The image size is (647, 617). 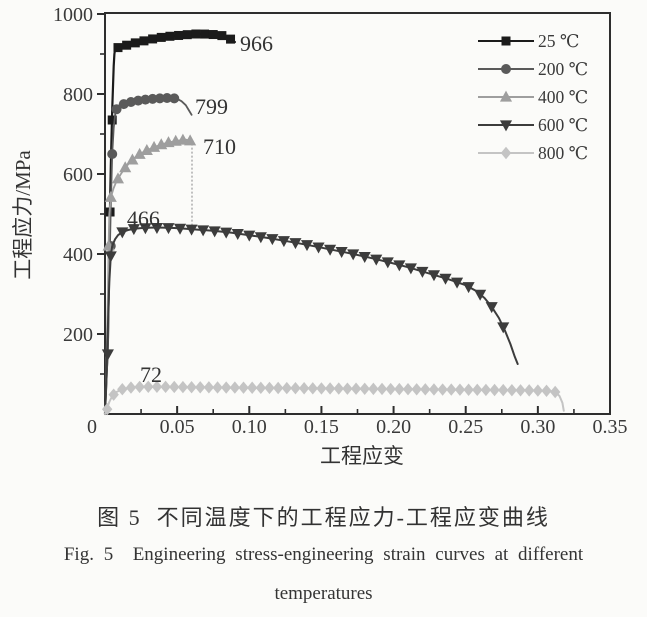 I want to click on x-tick-label: 0, so click(x=92, y=427).